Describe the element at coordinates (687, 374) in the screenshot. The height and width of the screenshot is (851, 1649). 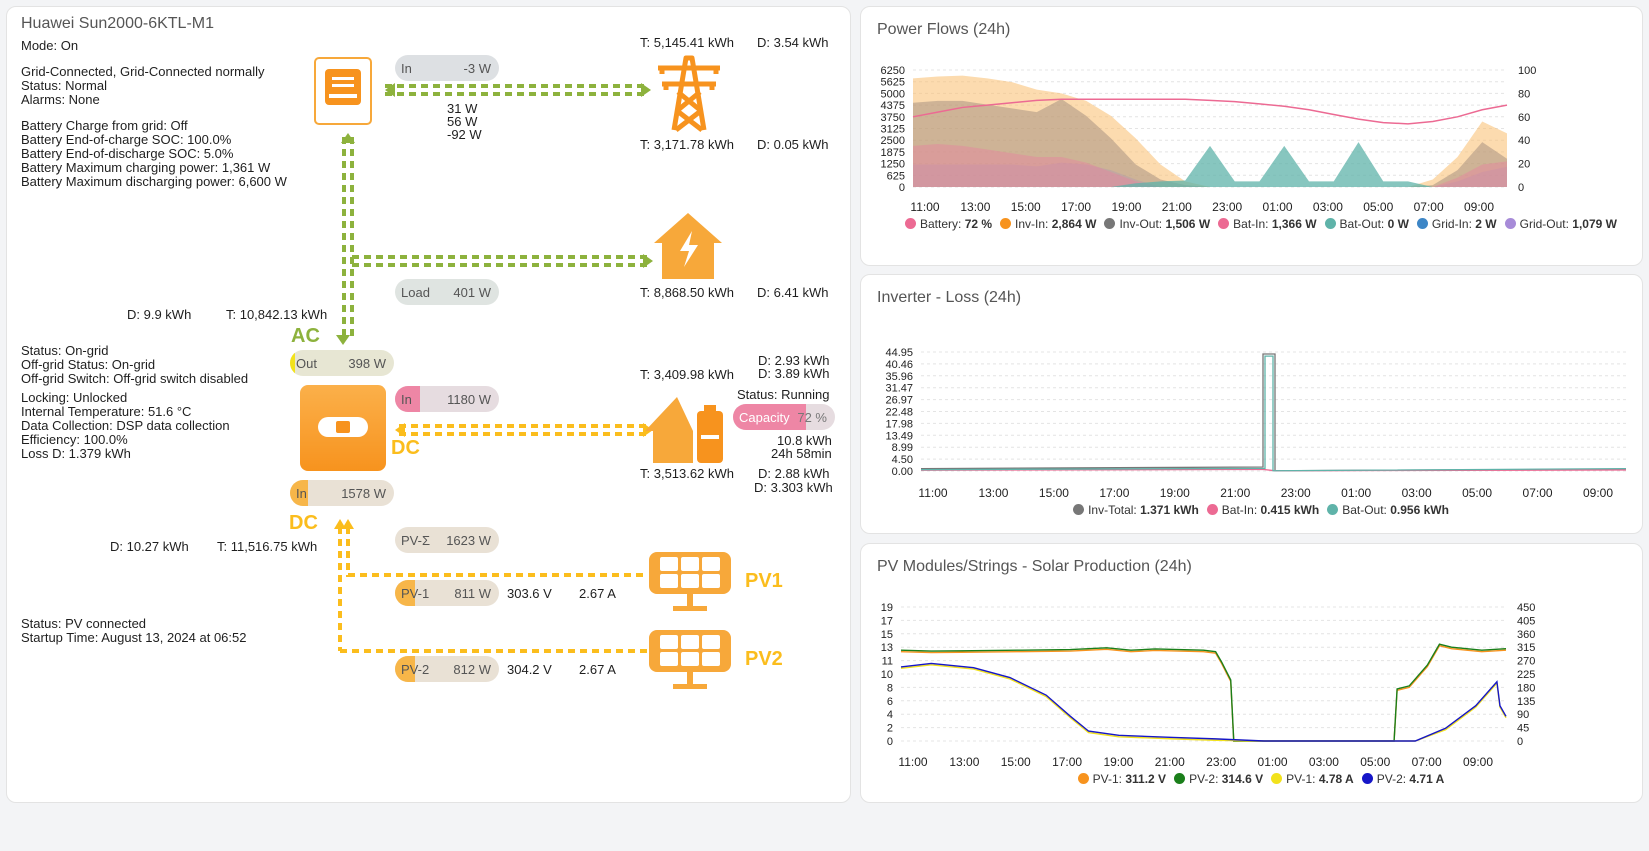
I see `battery-total-top: T: 3,409.98 kWh` at that location.